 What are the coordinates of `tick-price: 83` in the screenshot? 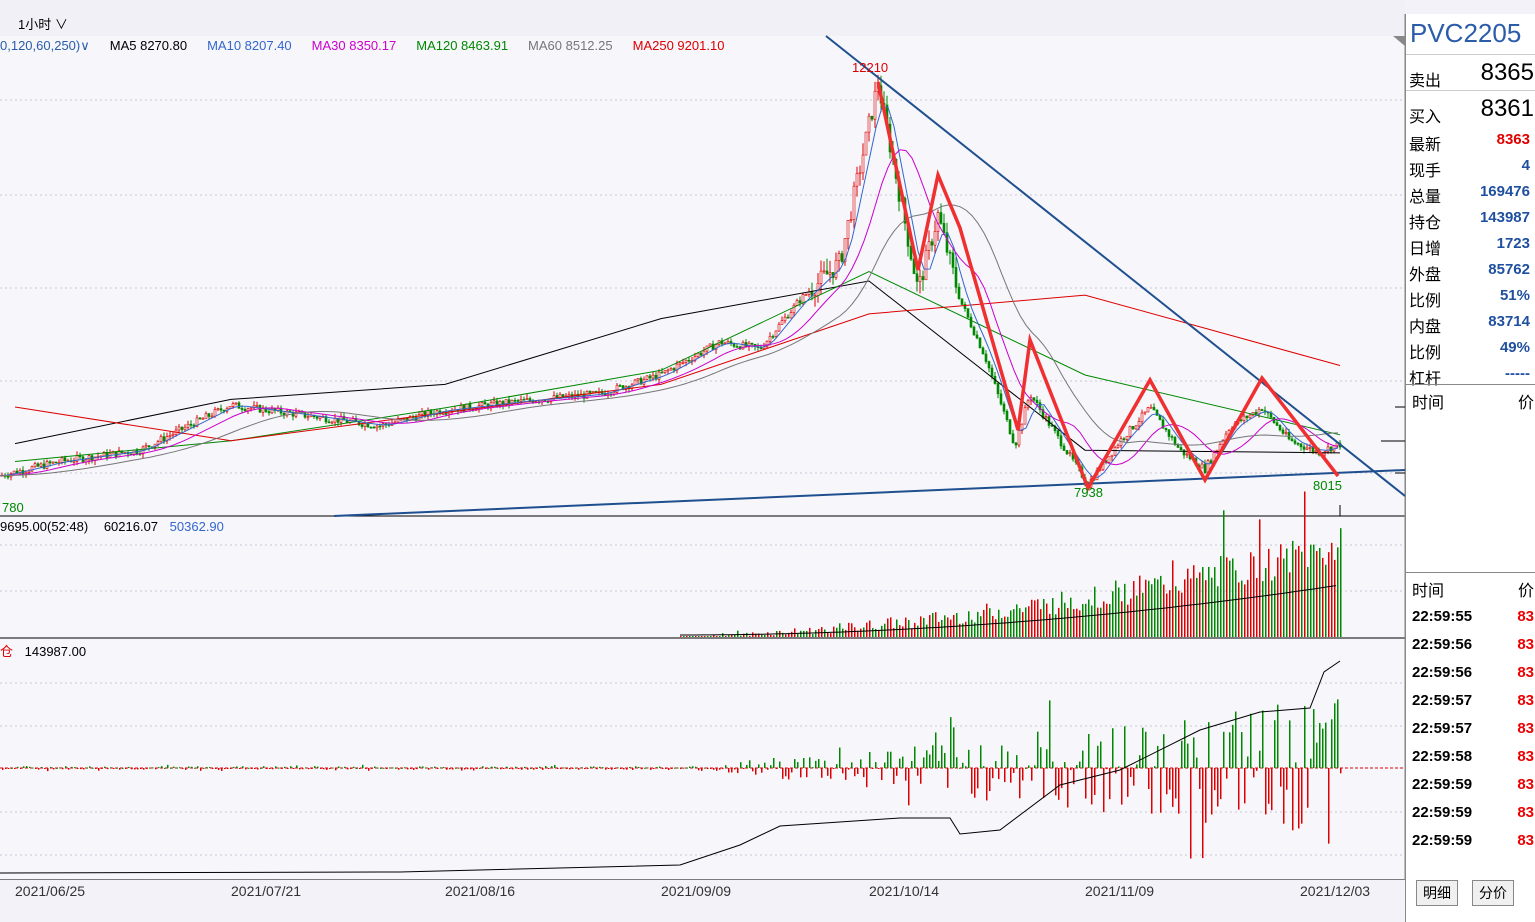 It's located at (1525, 700).